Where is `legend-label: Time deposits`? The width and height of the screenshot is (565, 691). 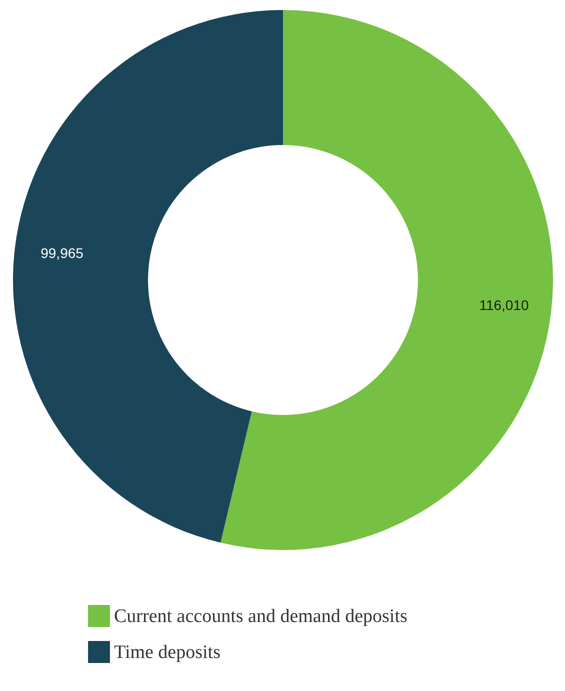 legend-label: Time deposits is located at coordinates (167, 652).